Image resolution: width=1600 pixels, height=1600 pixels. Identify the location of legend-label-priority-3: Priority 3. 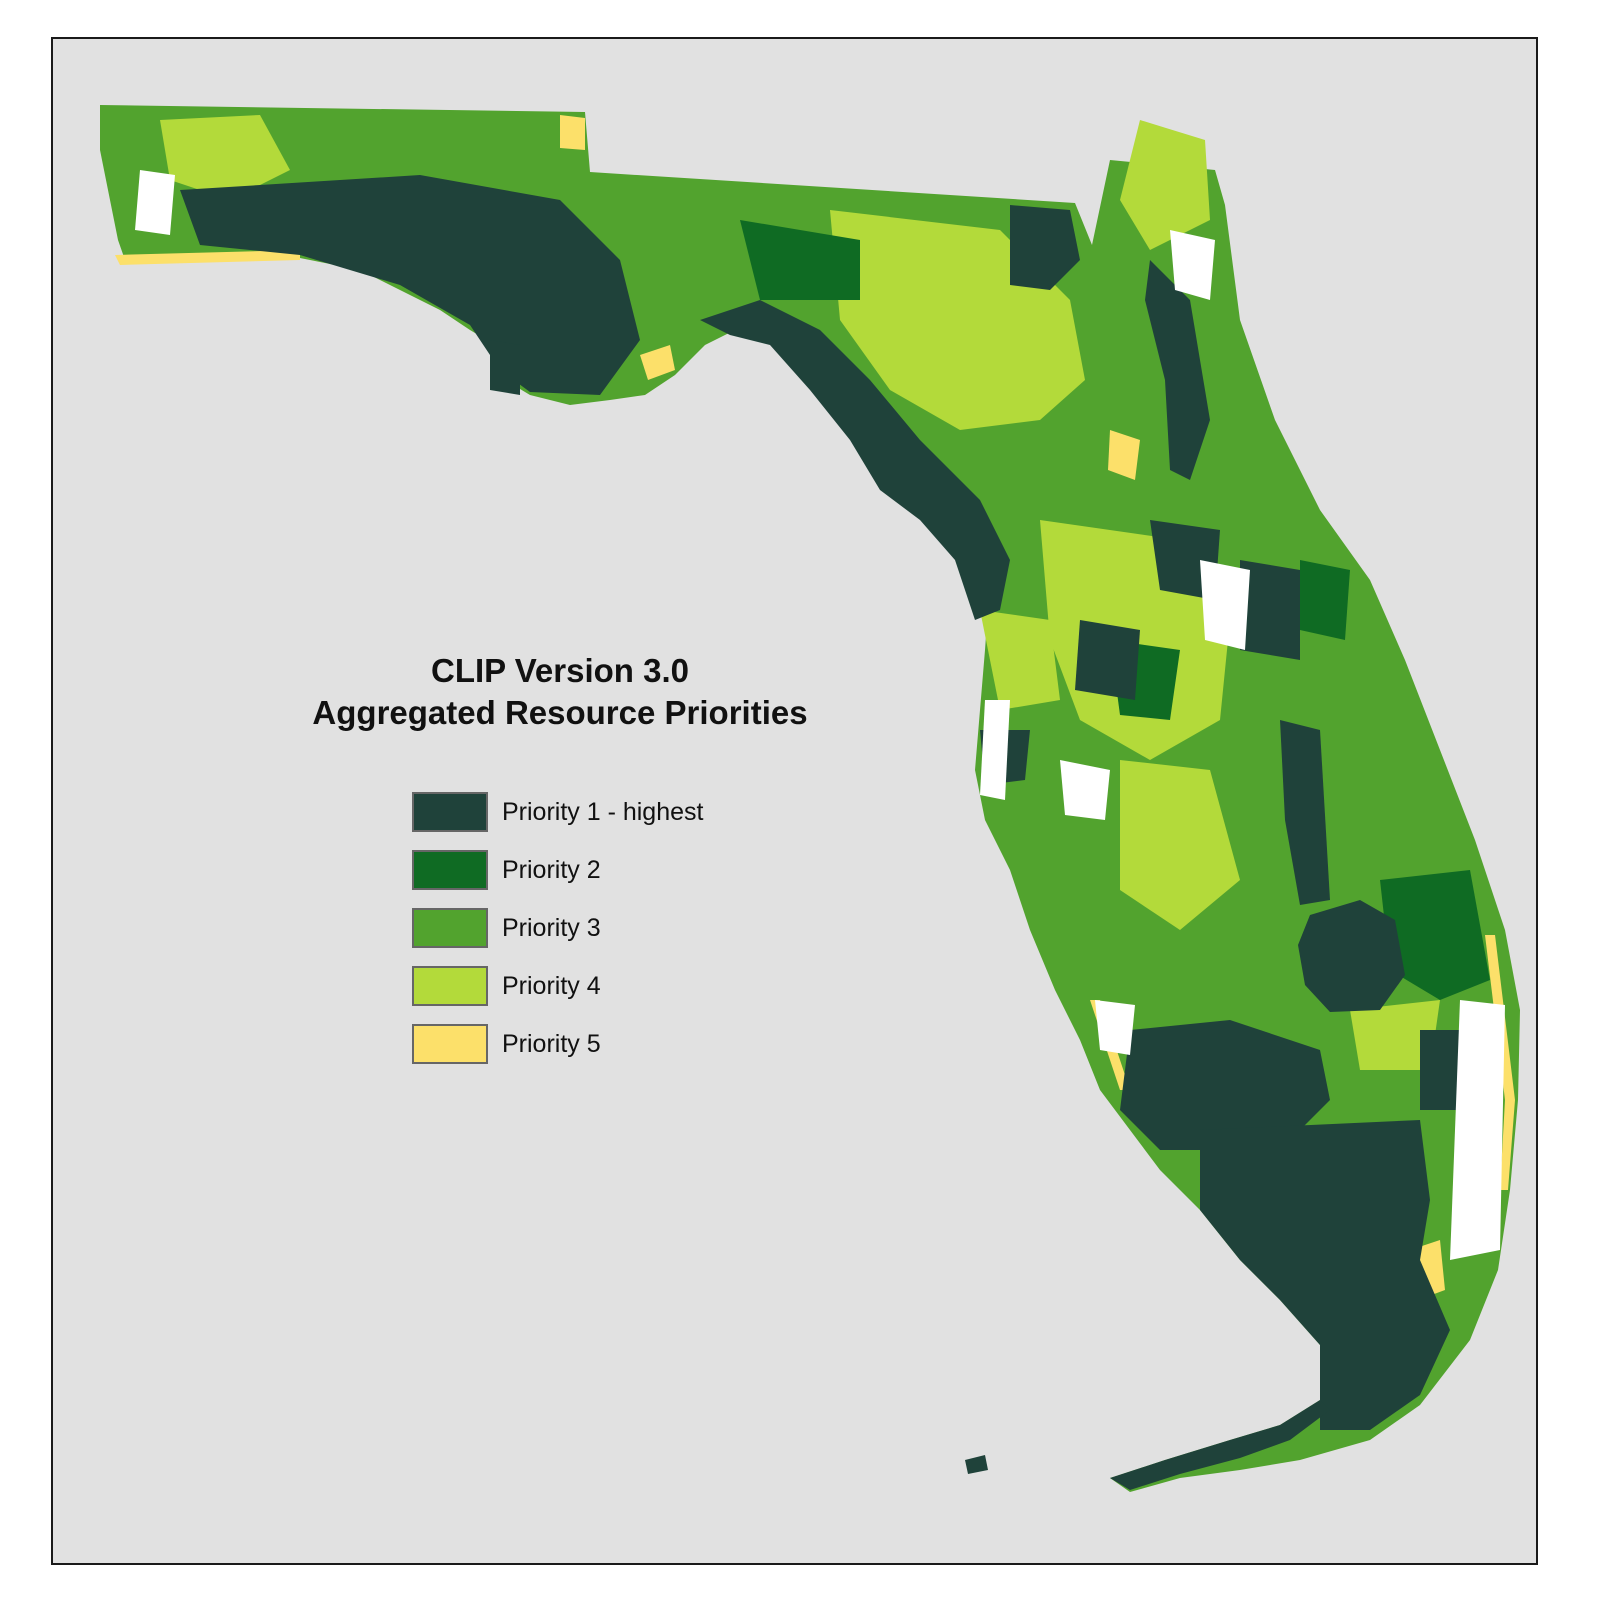
(551, 928).